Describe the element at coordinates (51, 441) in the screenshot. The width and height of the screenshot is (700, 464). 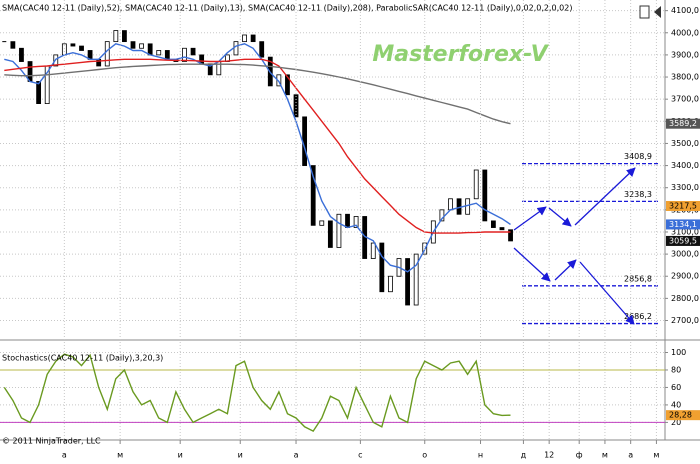
I see `copyright: © 2011 NinjaTrader, LLC` at that location.